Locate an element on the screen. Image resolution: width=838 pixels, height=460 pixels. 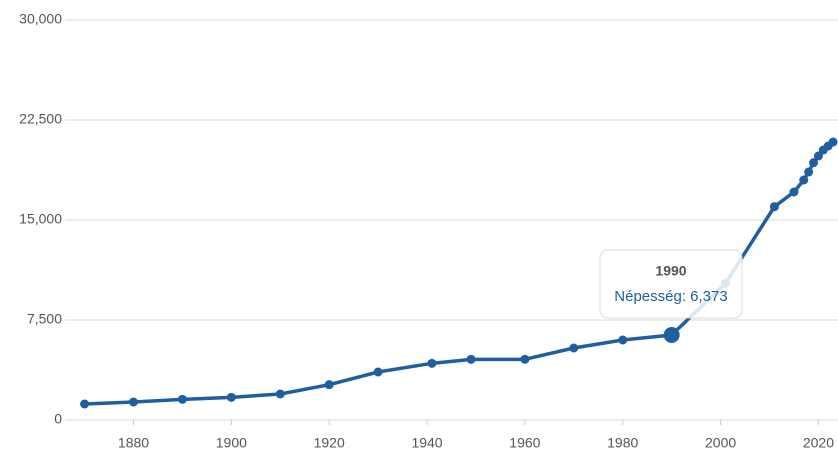
y-tick-label: 15,000 is located at coordinates (40, 219).